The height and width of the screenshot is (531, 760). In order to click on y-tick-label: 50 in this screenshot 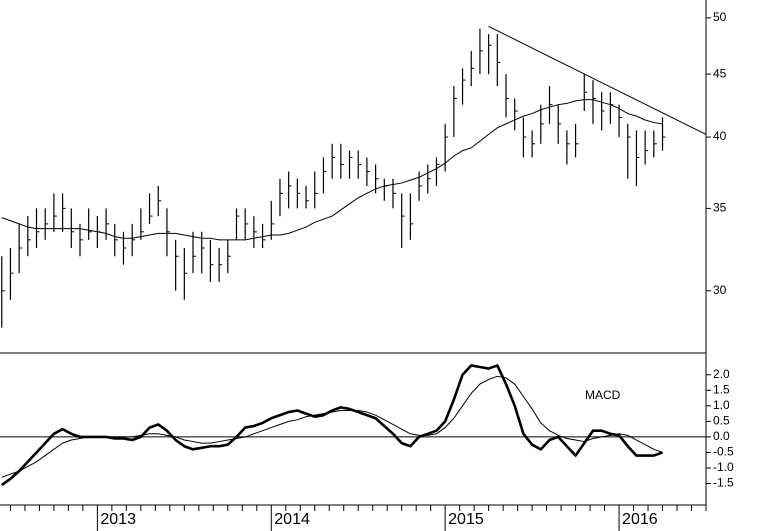, I will do `click(720, 17)`.